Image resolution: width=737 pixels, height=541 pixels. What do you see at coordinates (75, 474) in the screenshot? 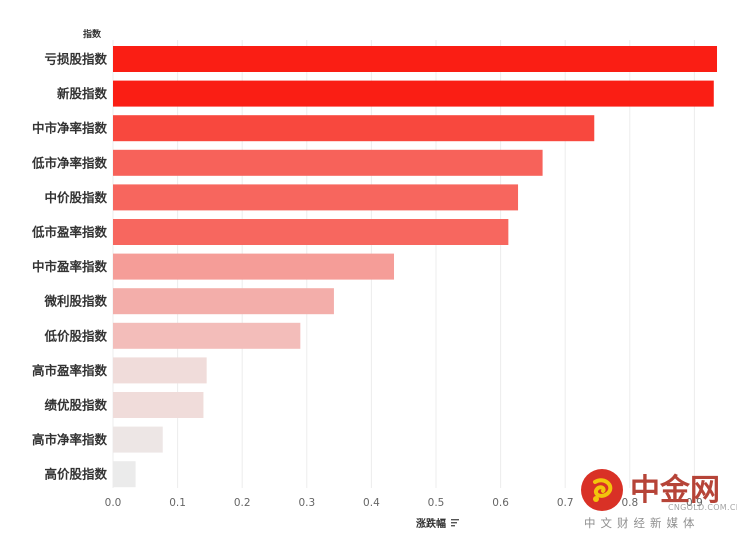
I see `category-label: 高价股指数` at bounding box center [75, 474].